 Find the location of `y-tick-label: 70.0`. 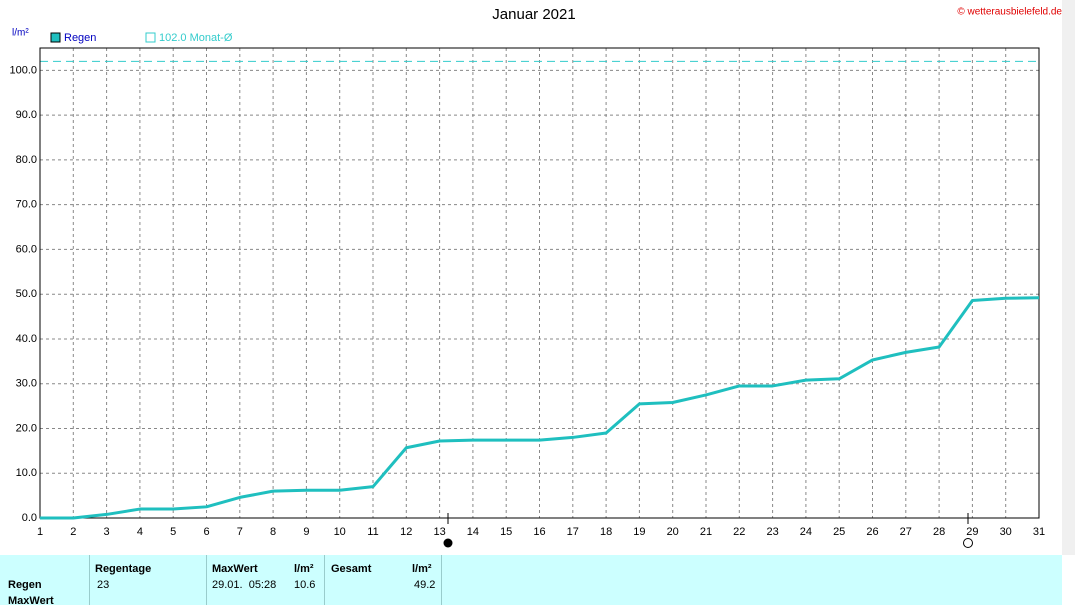

y-tick-label: 70.0 is located at coordinates (26, 205).